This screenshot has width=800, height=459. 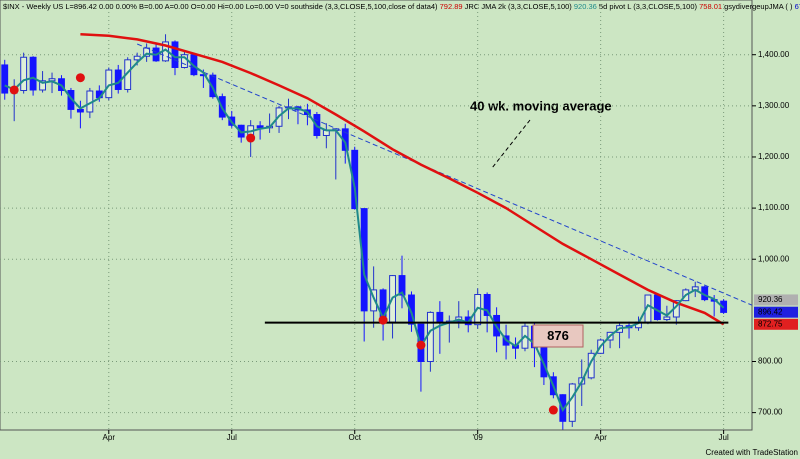 What do you see at coordinates (649, 6) in the screenshot?
I see `header-part: 5d pivot L (3,3,CLOSE,5,100)` at bounding box center [649, 6].